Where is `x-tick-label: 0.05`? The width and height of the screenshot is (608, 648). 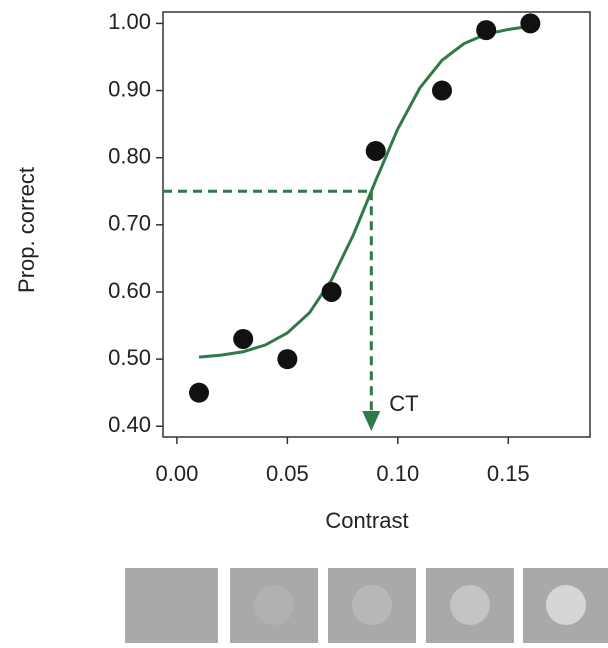 x-tick-label: 0.05 is located at coordinates (287, 473).